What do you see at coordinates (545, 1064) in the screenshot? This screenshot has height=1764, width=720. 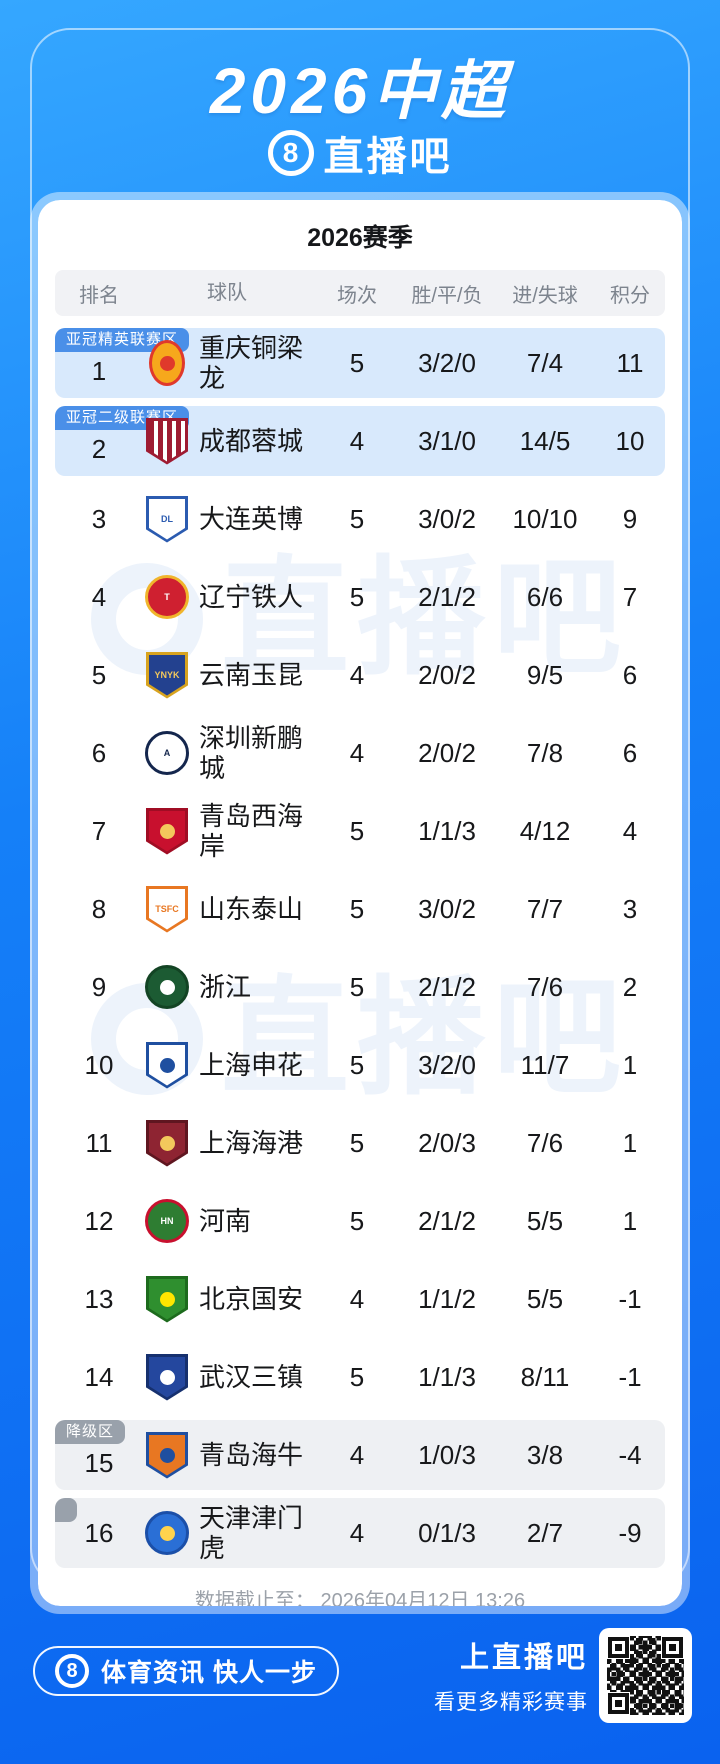 I see `goals-cell: 11/7` at bounding box center [545, 1064].